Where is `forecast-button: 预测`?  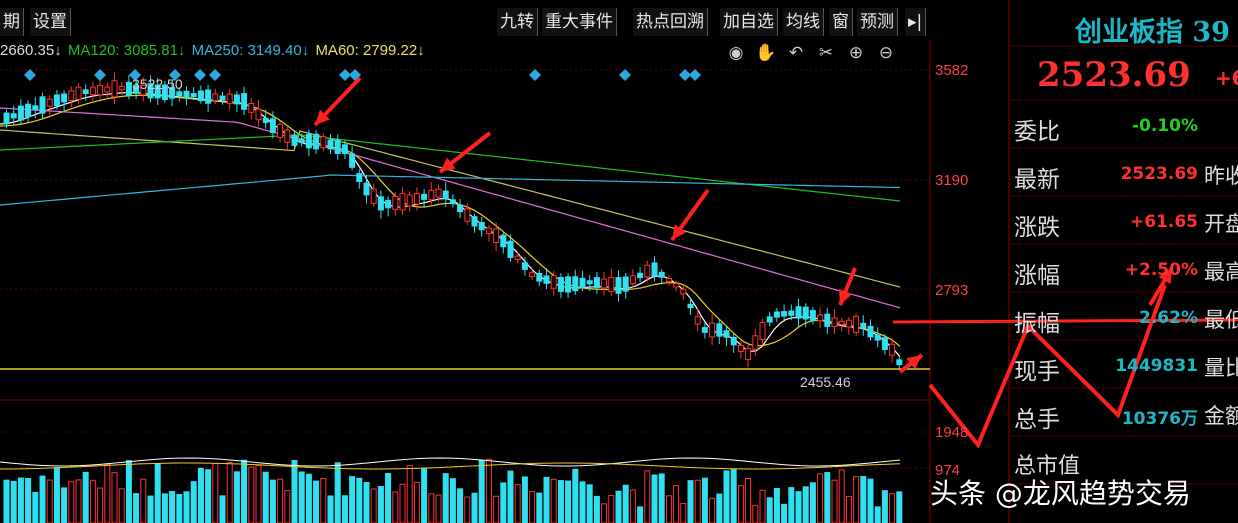
forecast-button: 预测 is located at coordinates (877, 22).